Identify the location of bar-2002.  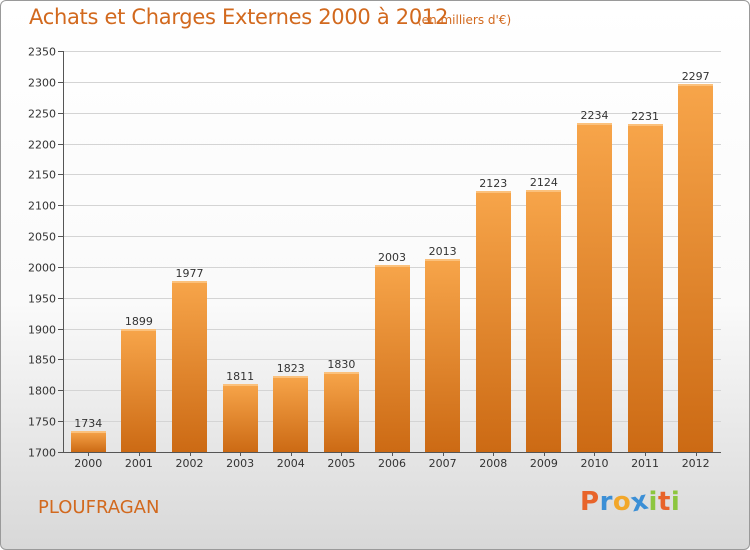
(189, 366).